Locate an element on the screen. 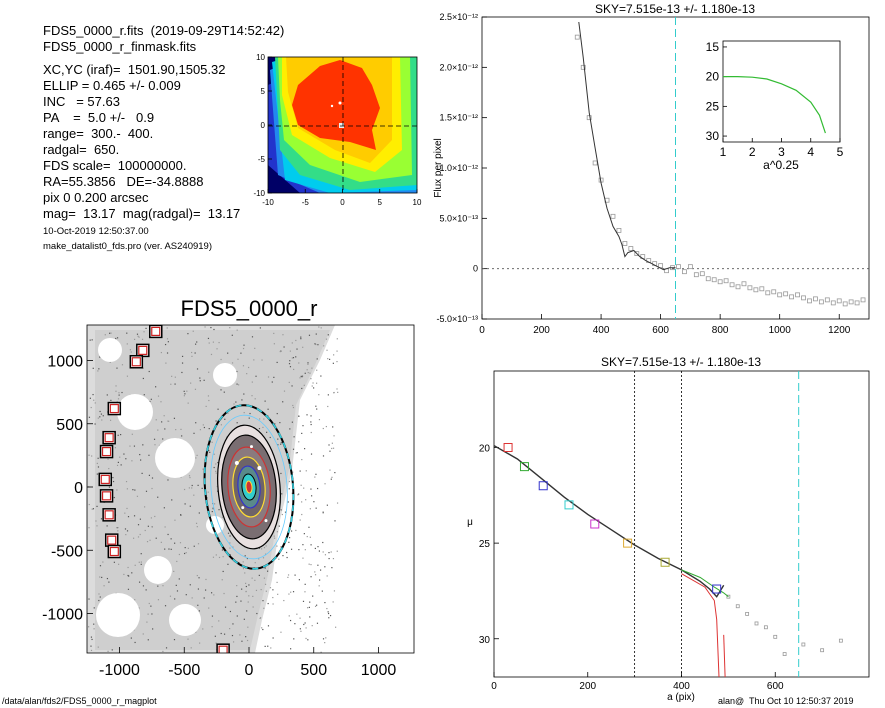 The image size is (885, 708). mu-xtick-label: 0 is located at coordinates (494, 686).